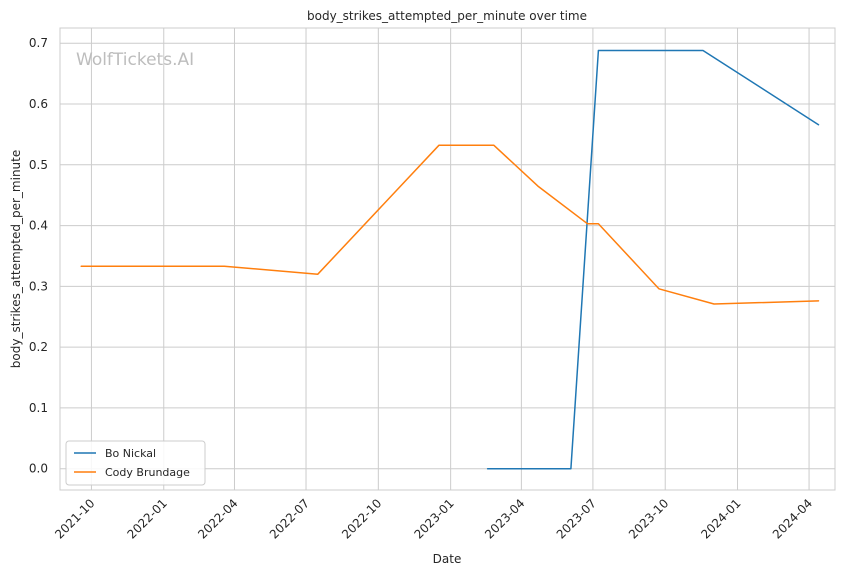  I want to click on watermark-text: WolfTickets.AI, so click(135, 60).